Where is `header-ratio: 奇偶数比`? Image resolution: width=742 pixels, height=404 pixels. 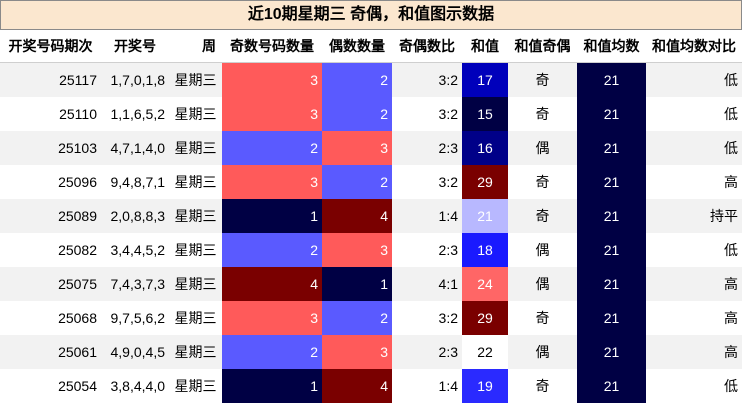 header-ratio: 奇偶数比 is located at coordinates (427, 46).